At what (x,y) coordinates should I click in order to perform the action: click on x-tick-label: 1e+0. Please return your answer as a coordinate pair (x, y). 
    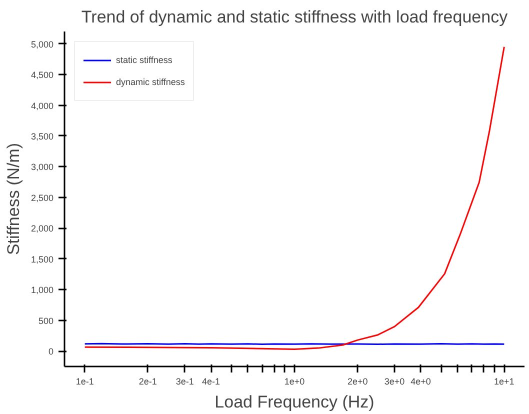
    Looking at the image, I should click on (294, 381).